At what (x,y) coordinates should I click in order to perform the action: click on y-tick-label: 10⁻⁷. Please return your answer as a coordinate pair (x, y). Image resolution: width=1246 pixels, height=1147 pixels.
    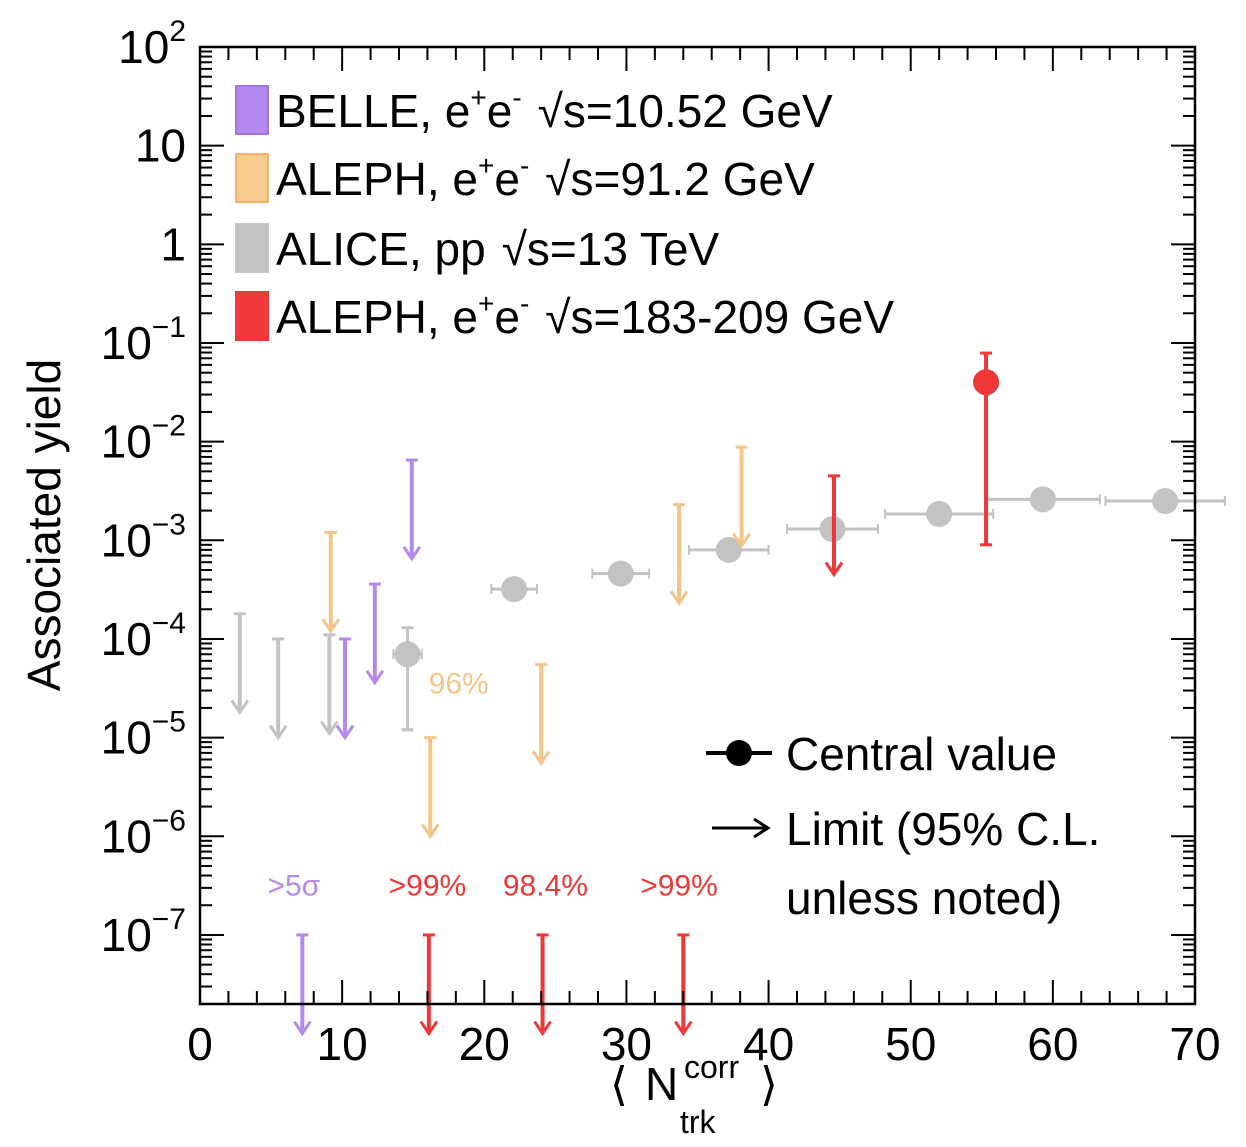
    Looking at the image, I should click on (143, 932).